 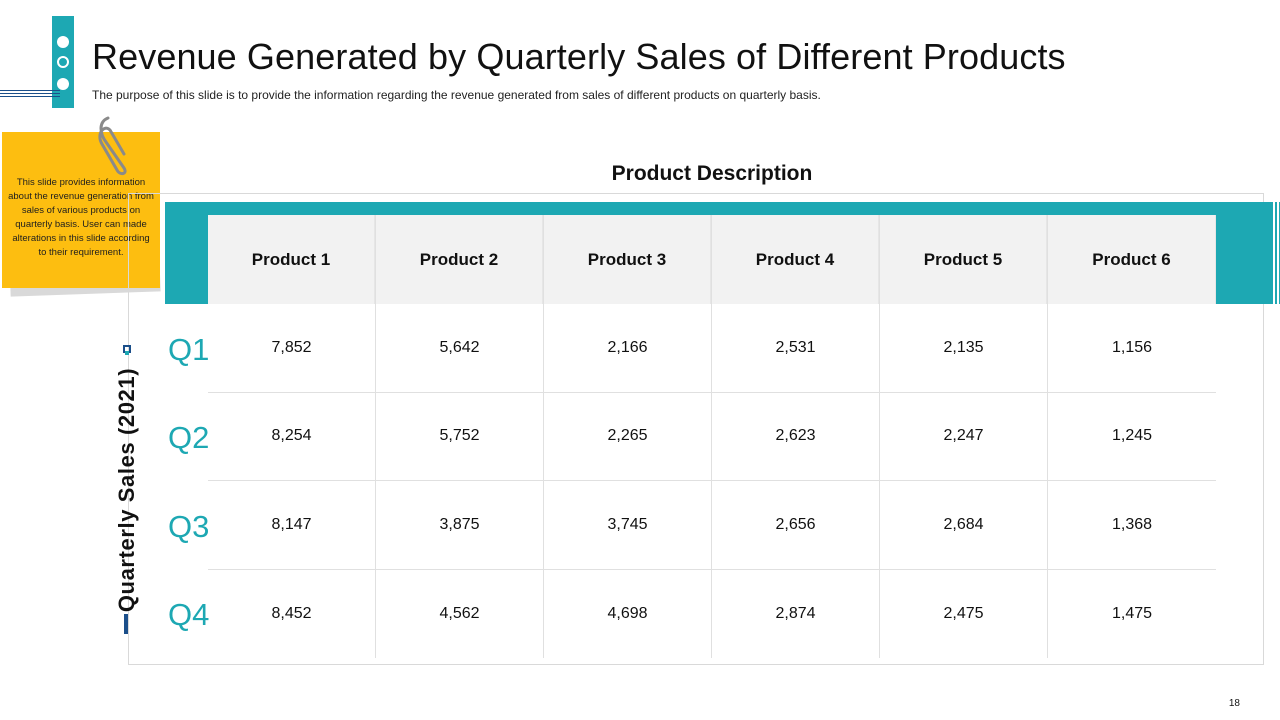 What do you see at coordinates (795, 613) in the screenshot?
I see `table-cell: 2,874` at bounding box center [795, 613].